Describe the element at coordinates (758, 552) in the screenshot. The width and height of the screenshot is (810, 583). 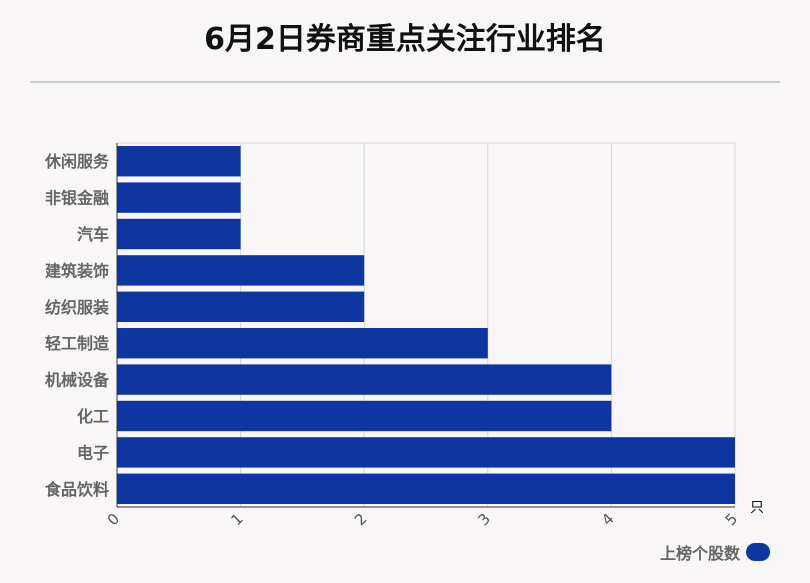
I see `legend-swatch` at that location.